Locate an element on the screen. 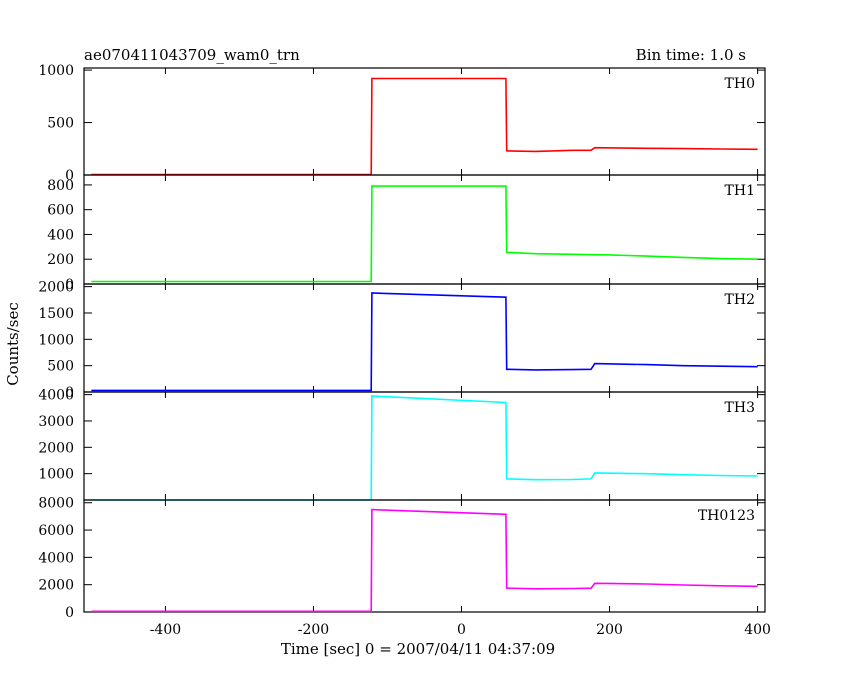 The width and height of the screenshot is (850, 680). panel-name-label: TH0123 is located at coordinates (726, 516).